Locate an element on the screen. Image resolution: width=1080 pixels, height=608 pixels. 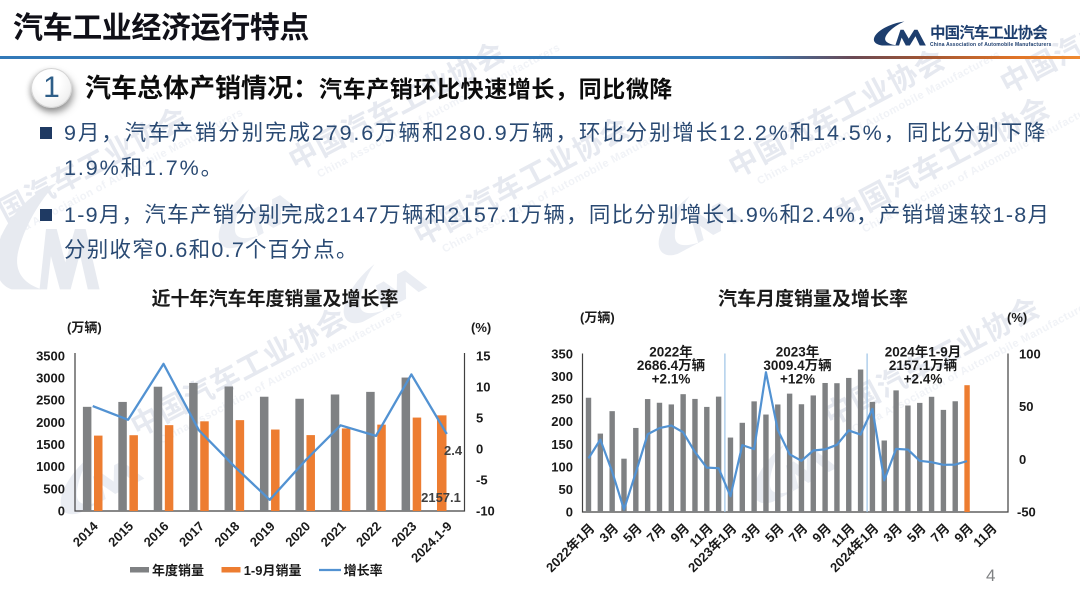
svg-text: 2019 is located at coordinates (262, 534).